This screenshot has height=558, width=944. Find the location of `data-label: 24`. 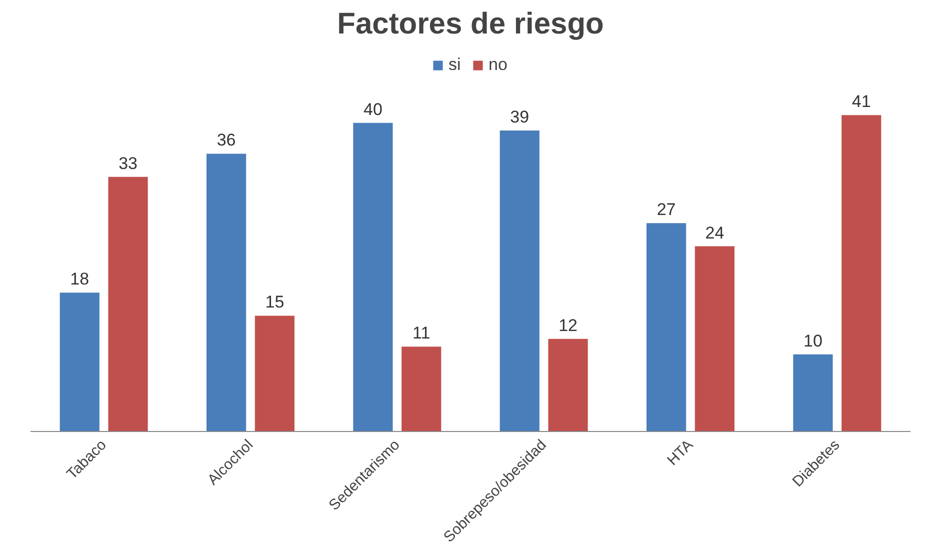

data-label: 24 is located at coordinates (714, 232).